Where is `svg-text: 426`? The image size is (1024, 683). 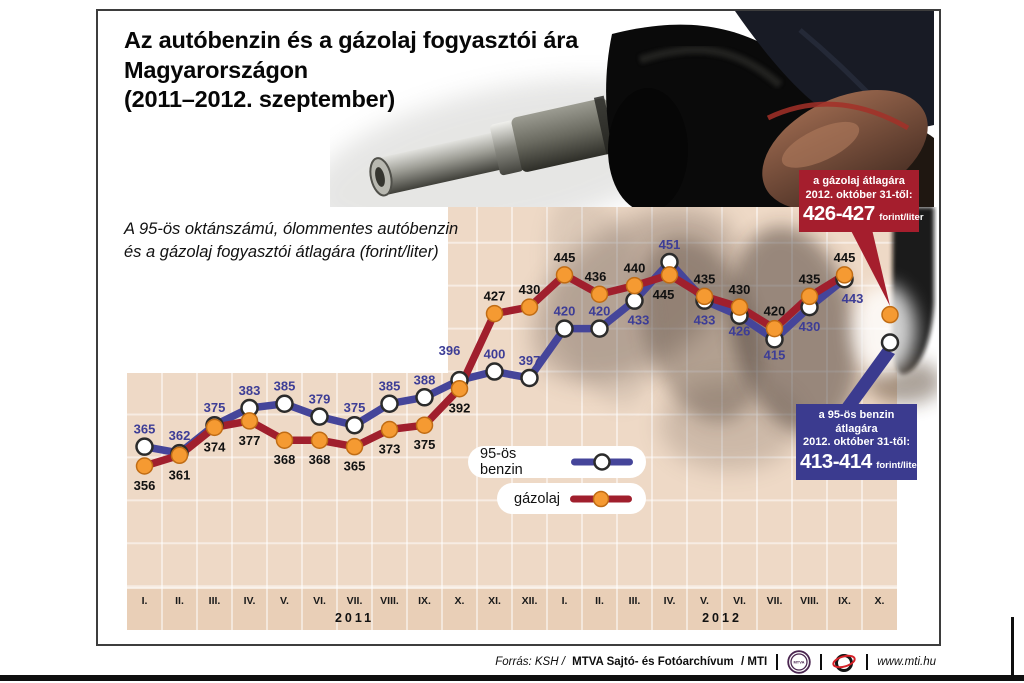 svg-text: 426 is located at coordinates (740, 331).